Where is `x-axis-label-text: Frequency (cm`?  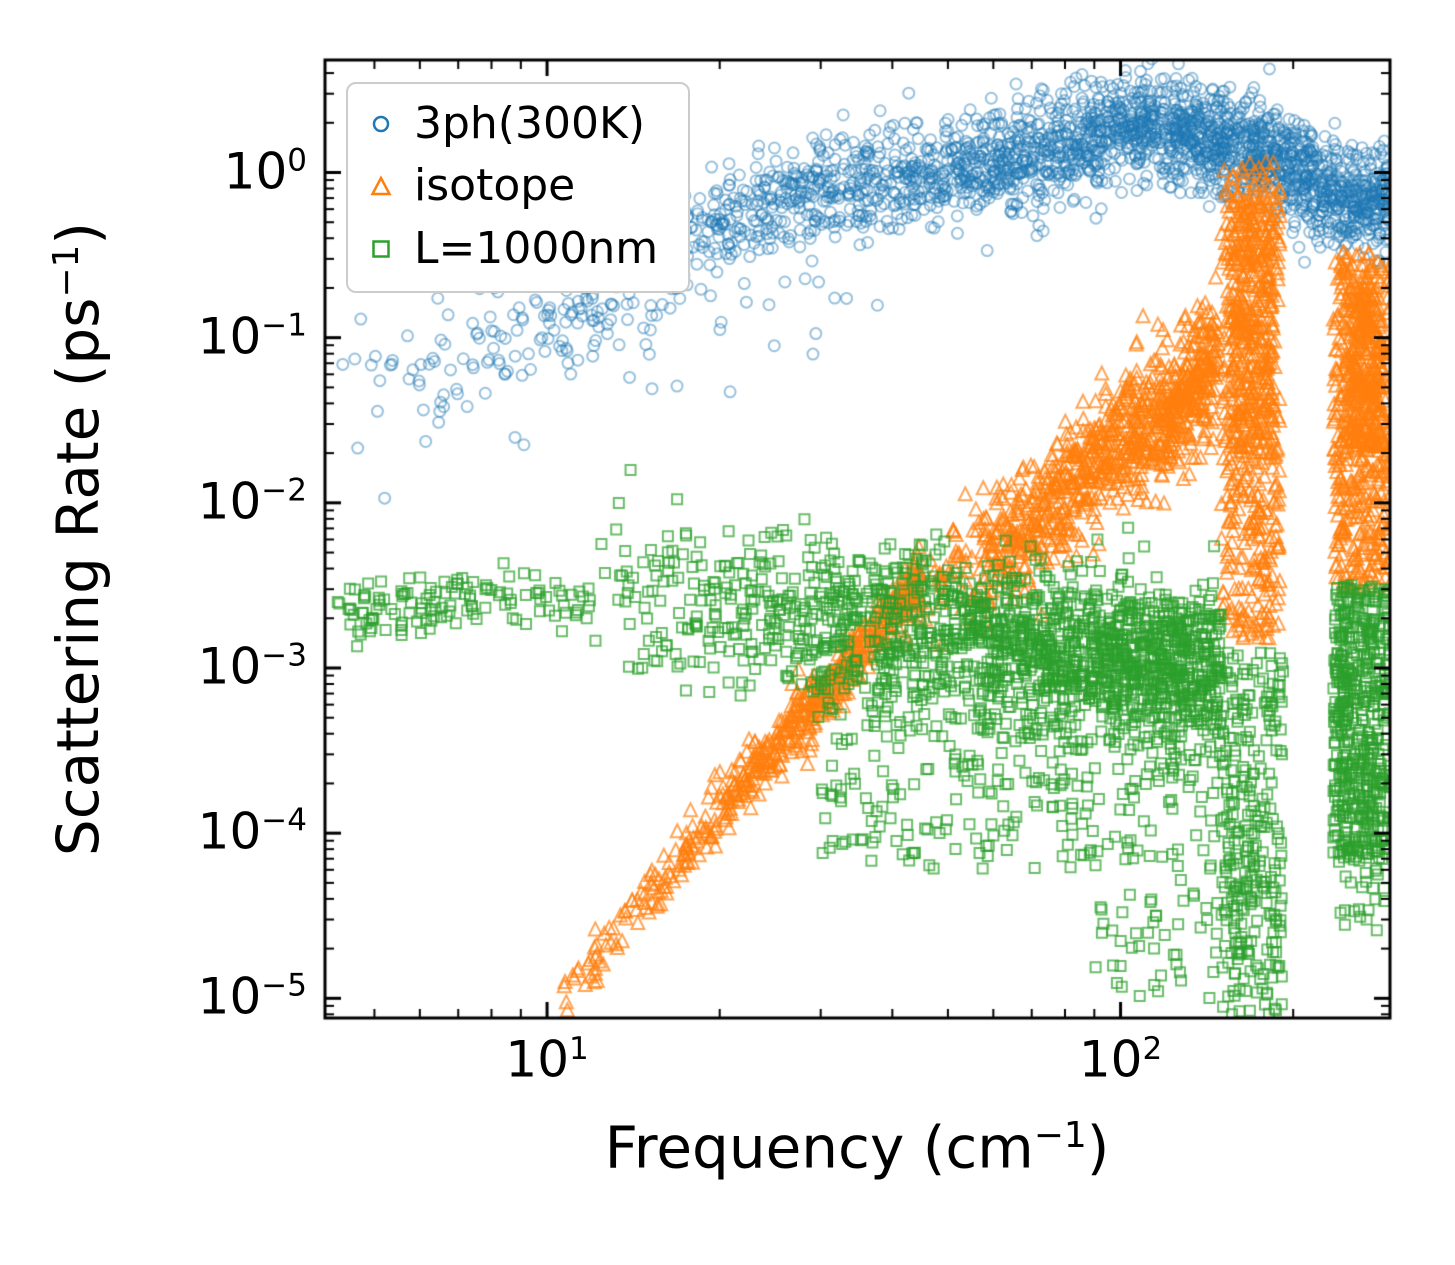 x-axis-label-text: Frequency (cm is located at coordinates (819, 1147).